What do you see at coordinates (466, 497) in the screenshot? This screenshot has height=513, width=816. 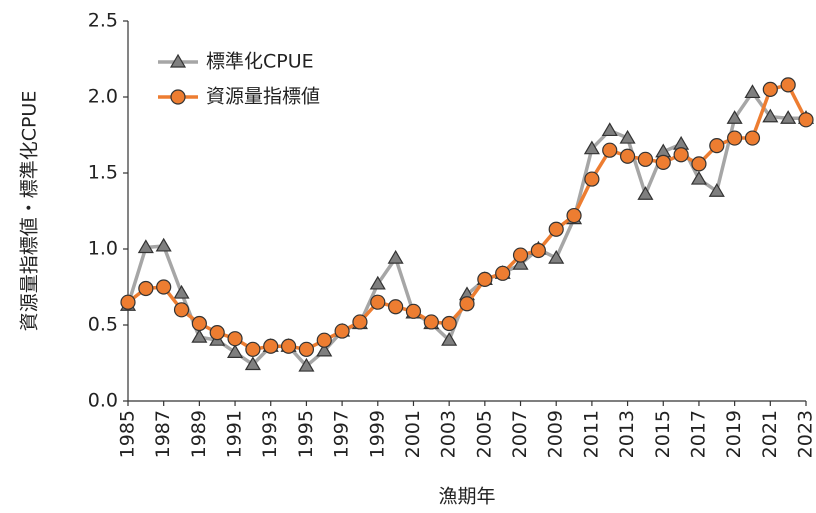 I see `x-axis-label: 漁期年` at bounding box center [466, 497].